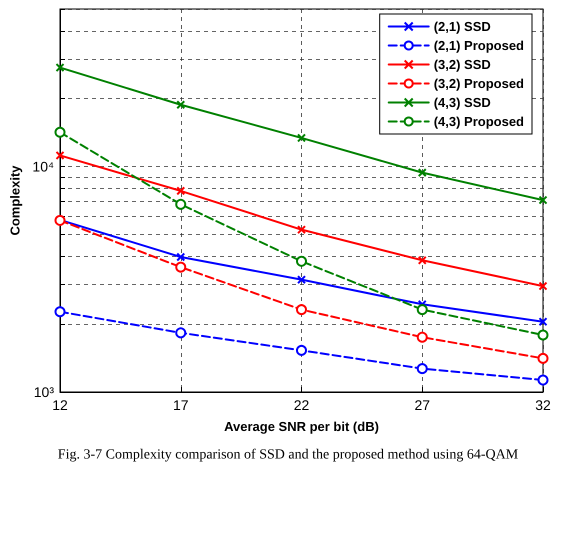 This screenshot has width=576, height=555. Describe the element at coordinates (479, 83) in the screenshot. I see `legend-label: (3,2) Proposed` at that location.